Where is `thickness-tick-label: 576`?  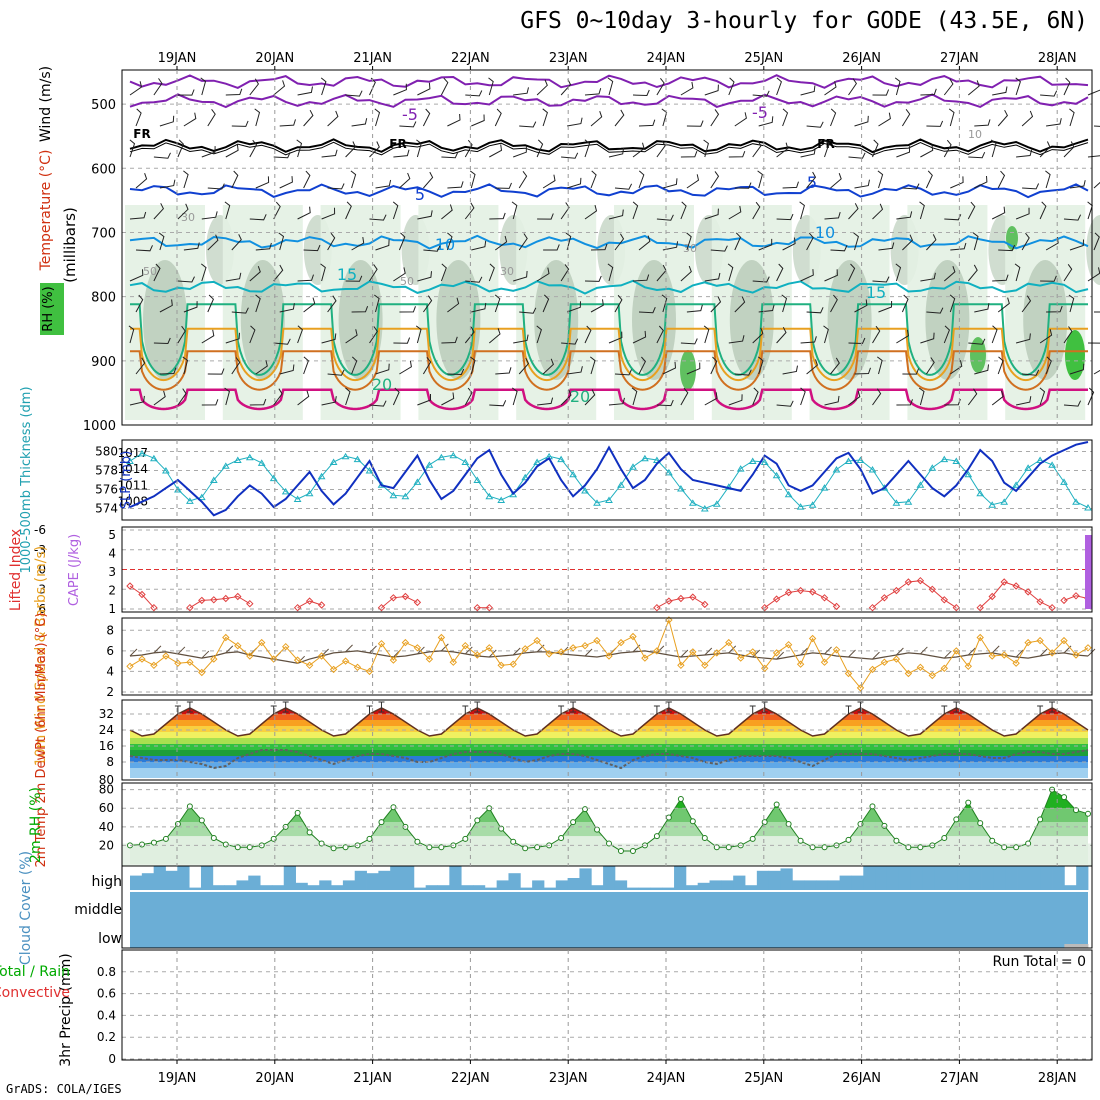
thickness-tick-label: 576 is located at coordinates (106, 490).